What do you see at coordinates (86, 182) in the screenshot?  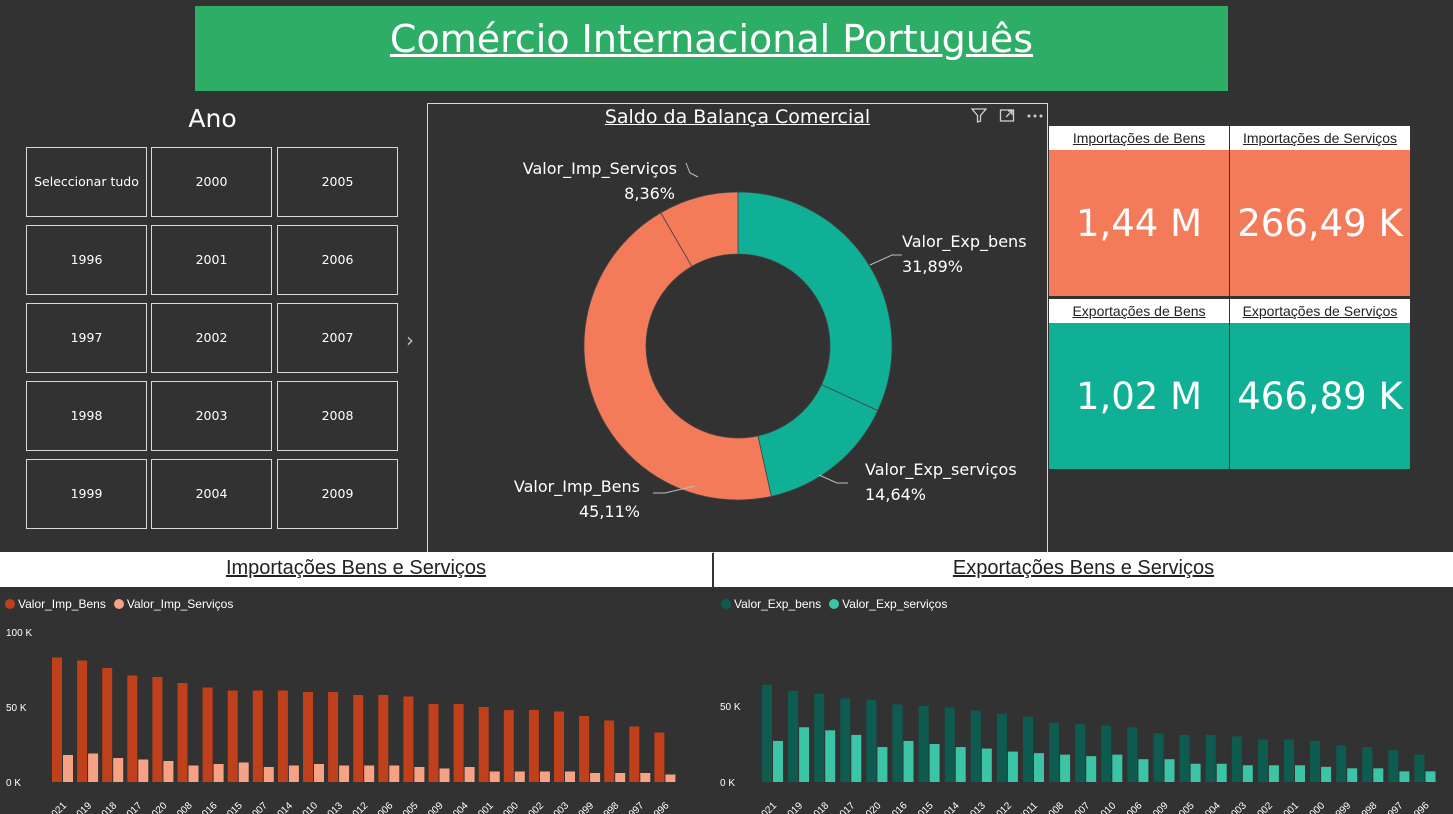 I see `slicer-tile-select-all: Seleccionar tudo` at bounding box center [86, 182].